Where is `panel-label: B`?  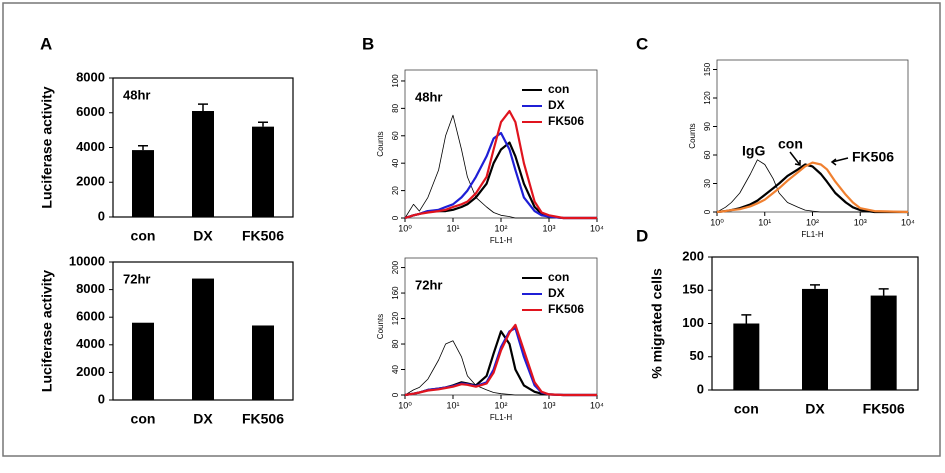 panel-label: B is located at coordinates (368, 43).